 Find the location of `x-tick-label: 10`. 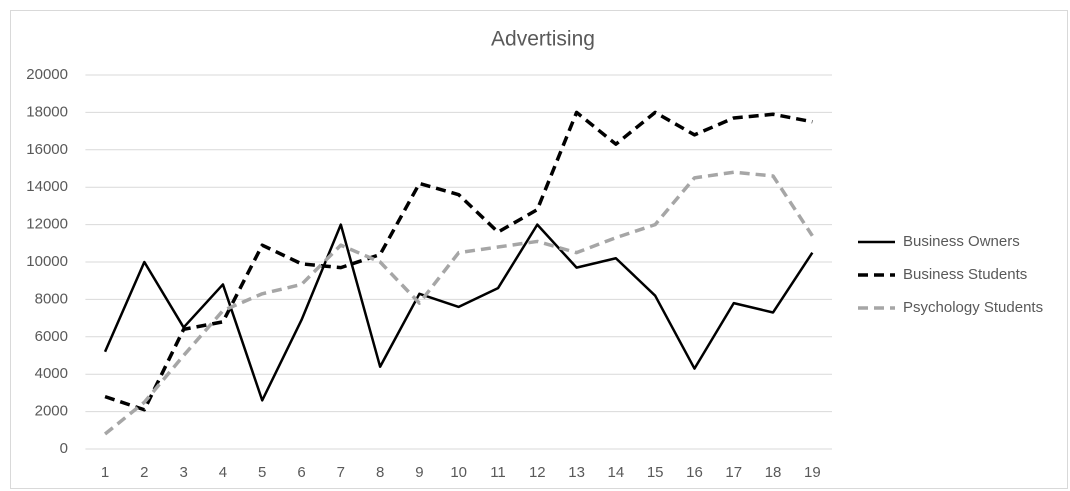

x-tick-label: 10 is located at coordinates (458, 472).